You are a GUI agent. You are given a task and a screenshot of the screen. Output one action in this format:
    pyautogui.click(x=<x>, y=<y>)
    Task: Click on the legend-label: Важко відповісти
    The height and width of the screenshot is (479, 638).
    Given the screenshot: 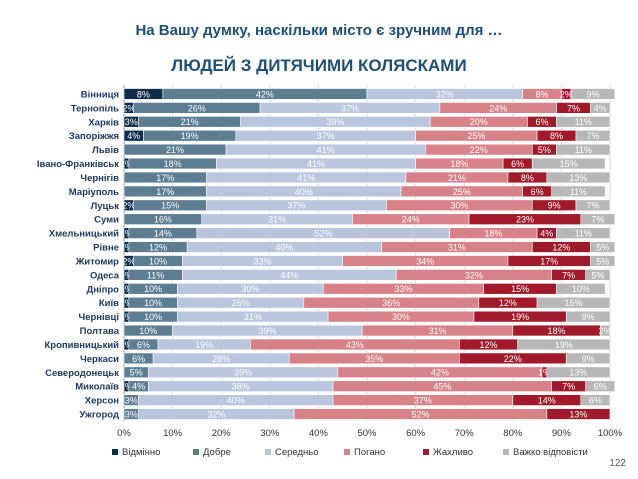 What is the action you would take?
    pyautogui.click(x=550, y=452)
    